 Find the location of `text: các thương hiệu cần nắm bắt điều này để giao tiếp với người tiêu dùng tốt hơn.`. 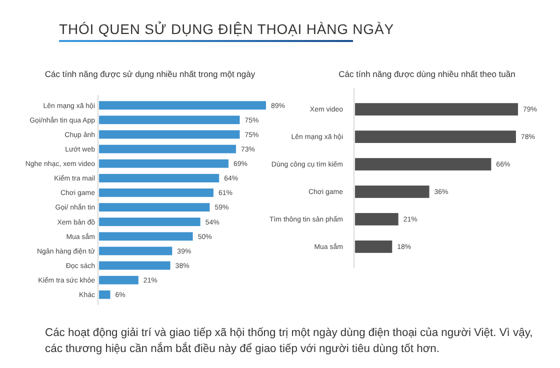

text: các thương hiệu cần nắm bắt điều này để giao tiếp với người tiêu dùng tốt hơn. is located at coordinates (242, 348).